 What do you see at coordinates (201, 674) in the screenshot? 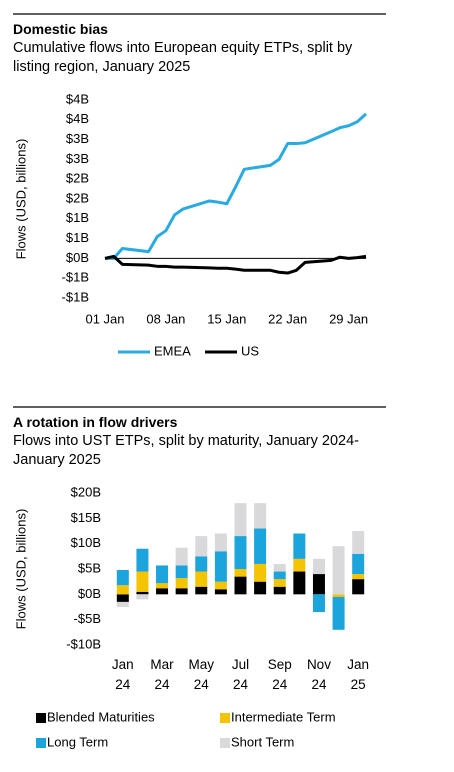
I see `x-tick-label: May 24` at bounding box center [201, 674].